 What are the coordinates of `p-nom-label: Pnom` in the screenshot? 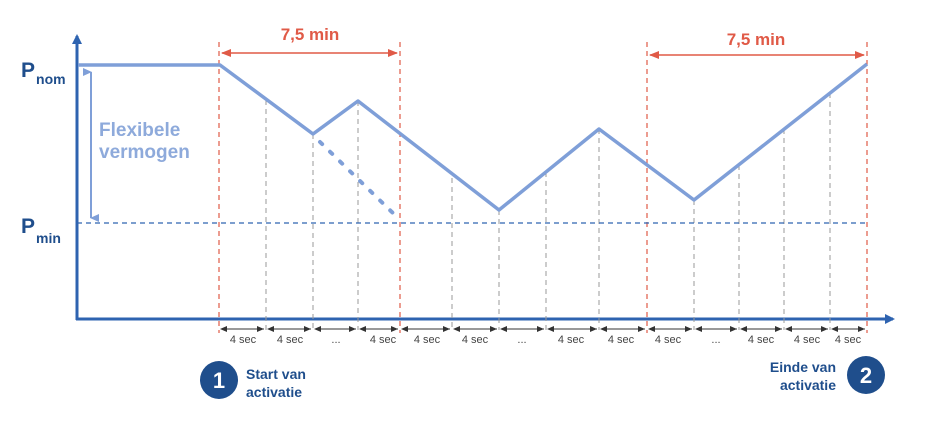 It's located at (43, 73).